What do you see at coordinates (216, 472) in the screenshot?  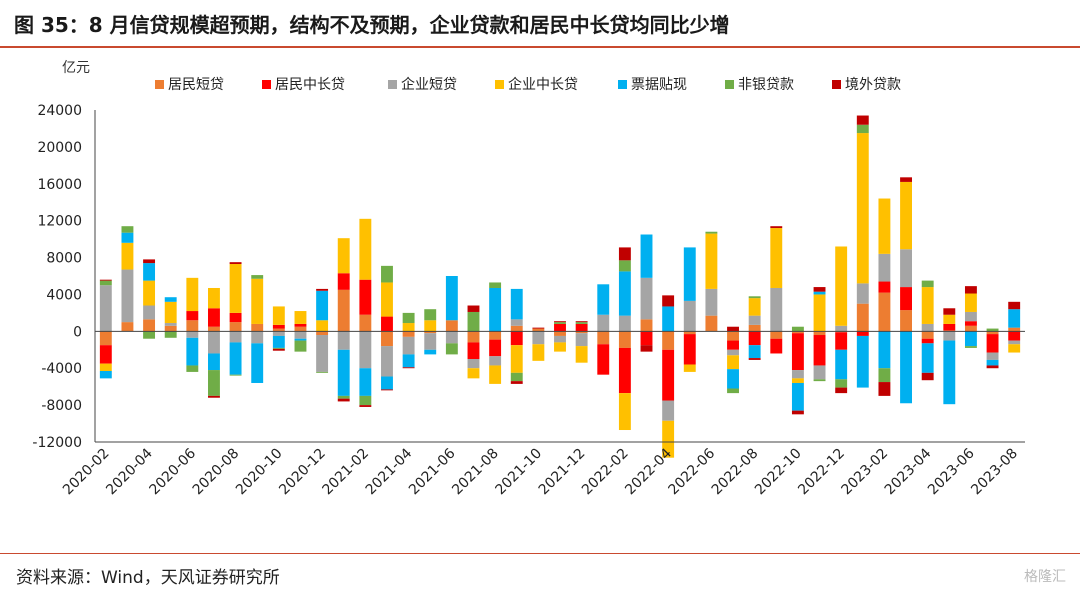 I see `x-tick-label: 2020-08` at bounding box center [216, 472].